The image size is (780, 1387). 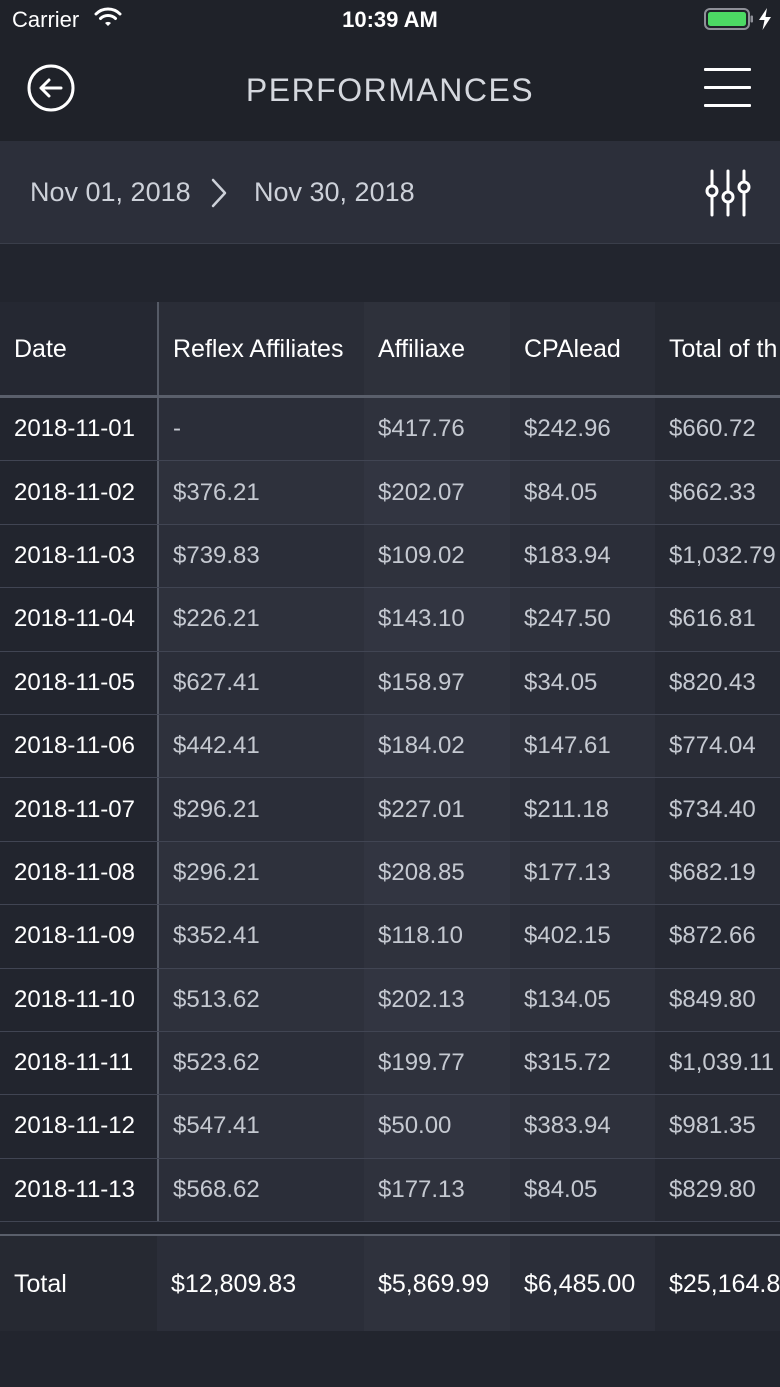 I want to click on total-cell: $662.33, so click(x=717, y=492).